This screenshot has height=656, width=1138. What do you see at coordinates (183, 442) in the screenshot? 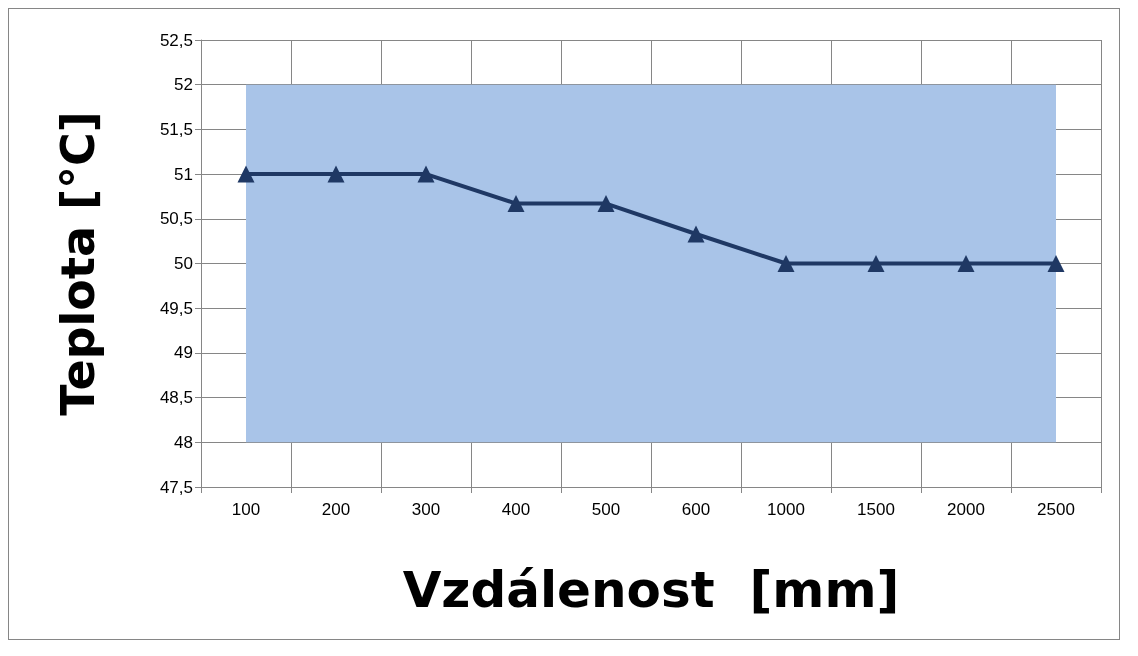
I see `y-tick-label: 48` at bounding box center [183, 442].